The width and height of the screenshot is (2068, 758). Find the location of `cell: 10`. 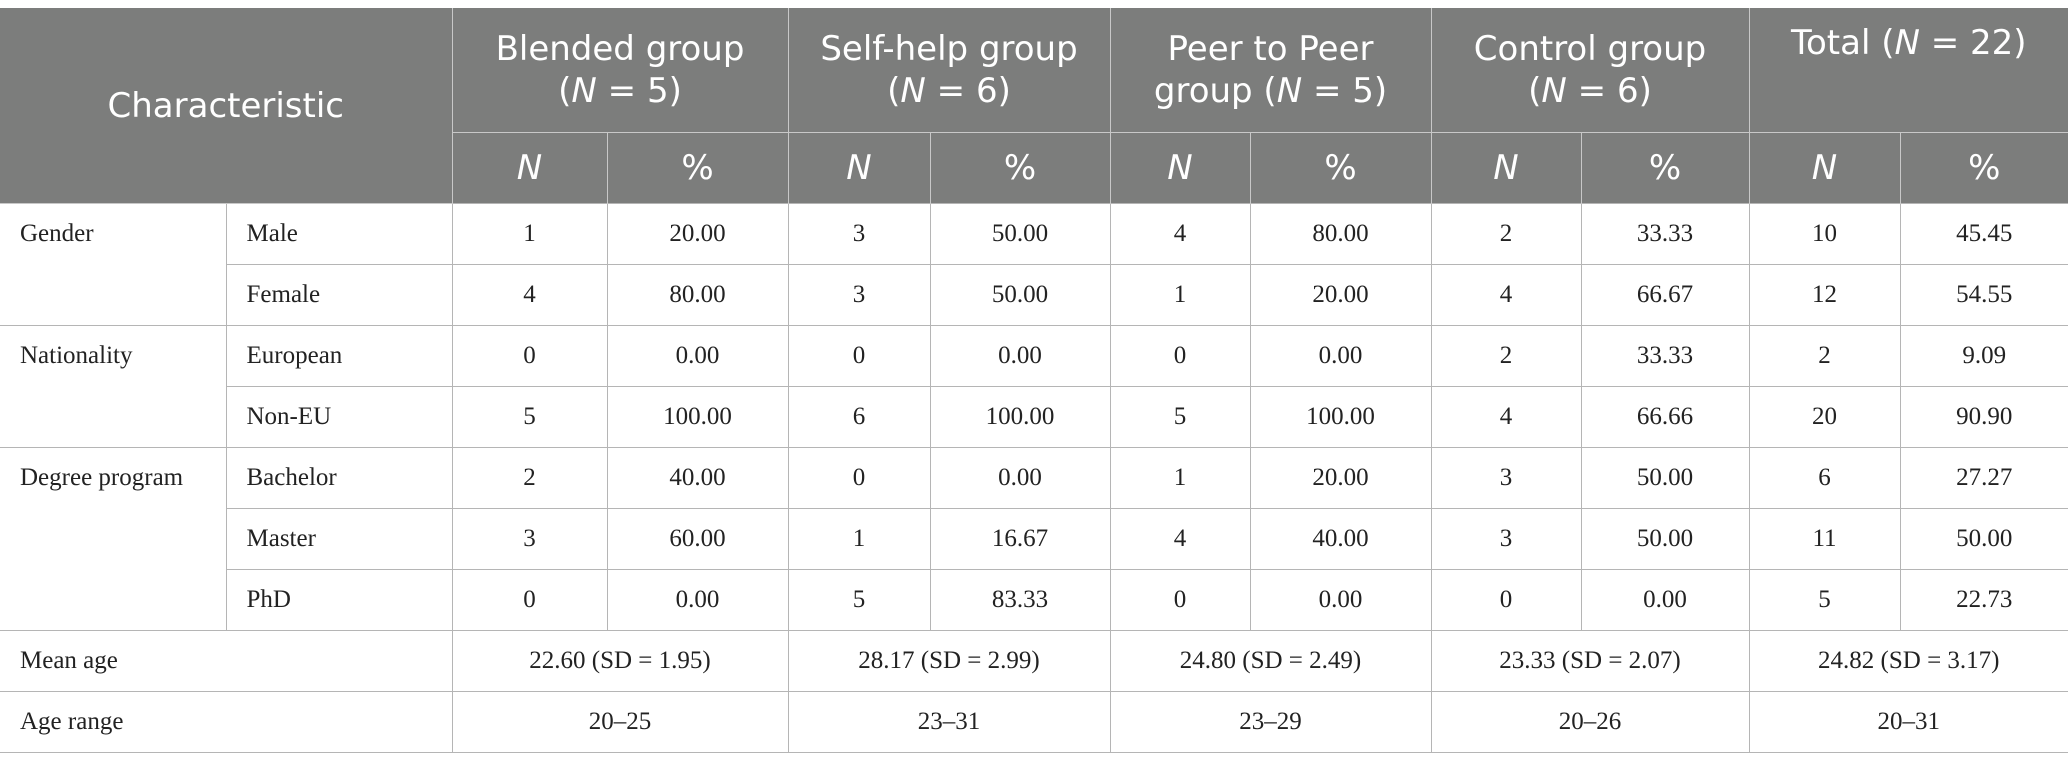

cell: 10 is located at coordinates (1824, 234).